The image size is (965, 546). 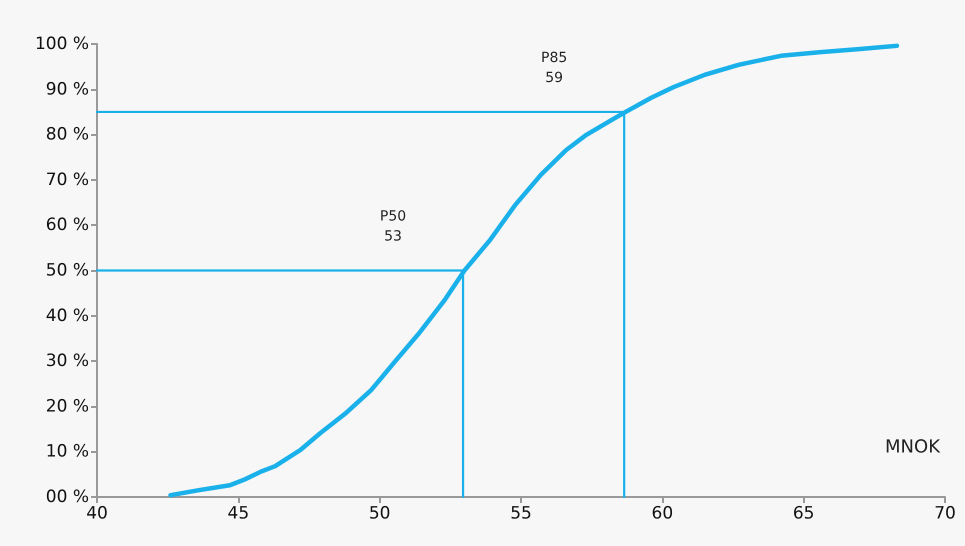 What do you see at coordinates (67, 270) in the screenshot?
I see `y-tick-label: 50 %` at bounding box center [67, 270].